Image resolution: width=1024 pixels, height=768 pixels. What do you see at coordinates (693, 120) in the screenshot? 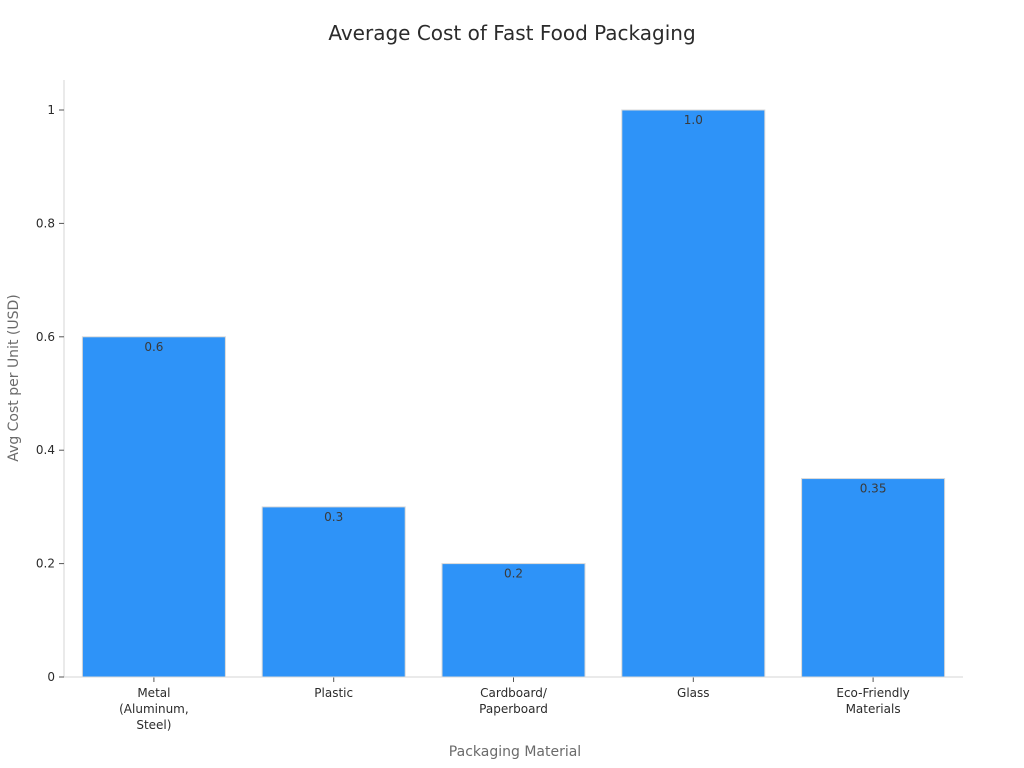
I see `bar-value-label: 1.0` at bounding box center [693, 120].